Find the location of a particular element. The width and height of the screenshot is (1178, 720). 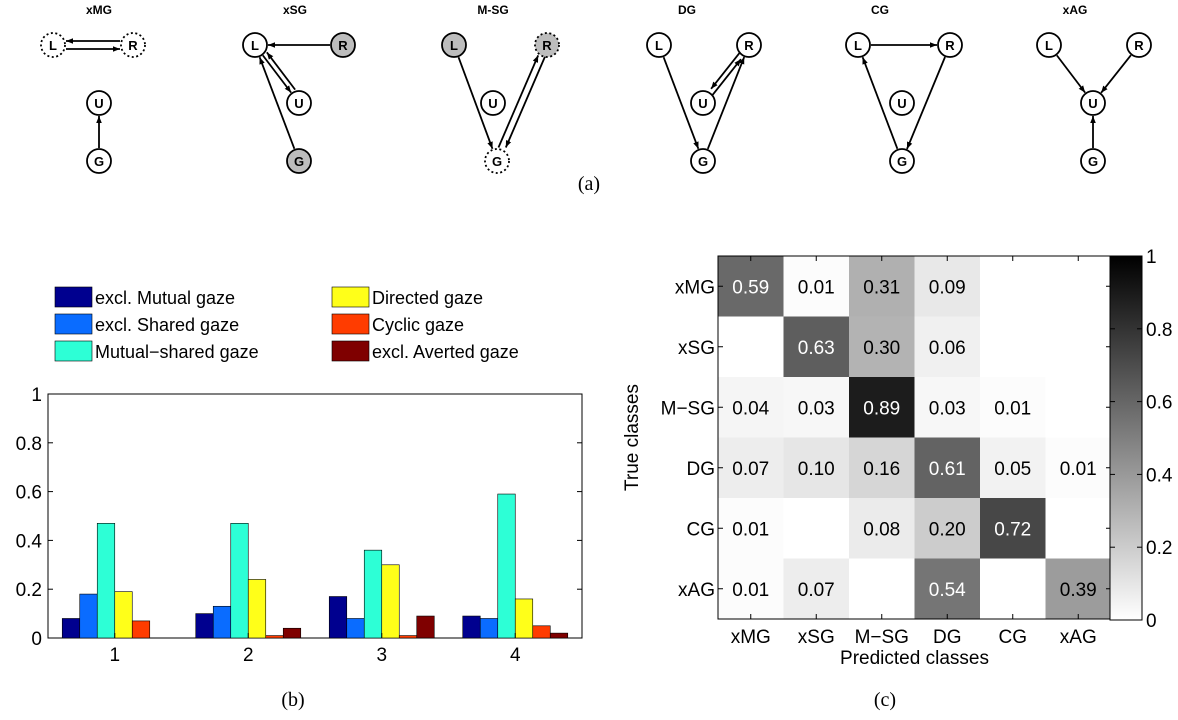

x-tick-label: 1 is located at coordinates (114, 655).